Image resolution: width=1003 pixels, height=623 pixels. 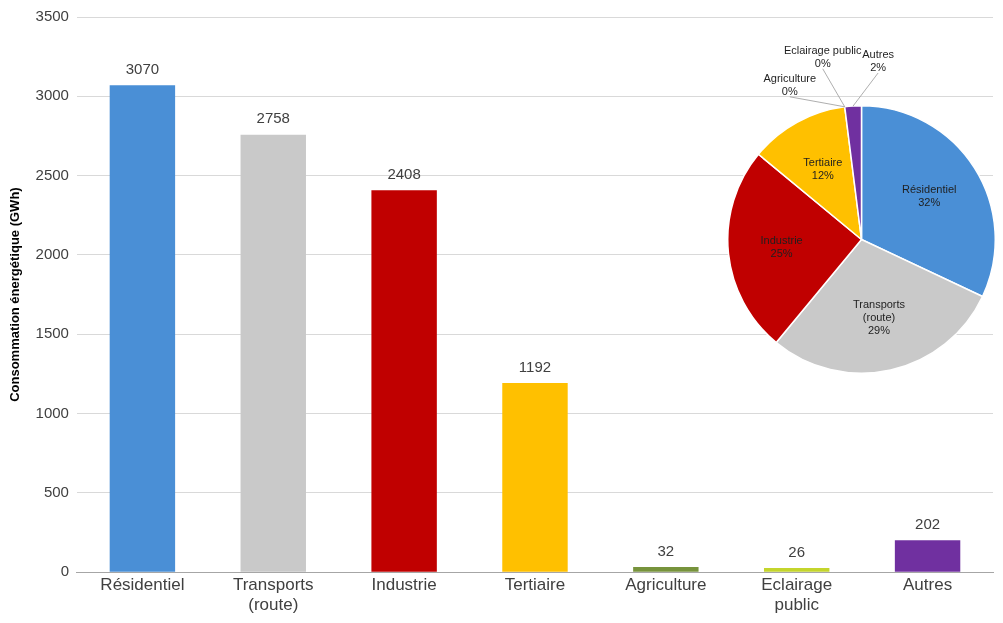 What do you see at coordinates (790, 77) in the screenshot?
I see `category-label: Agriculture` at bounding box center [790, 77].